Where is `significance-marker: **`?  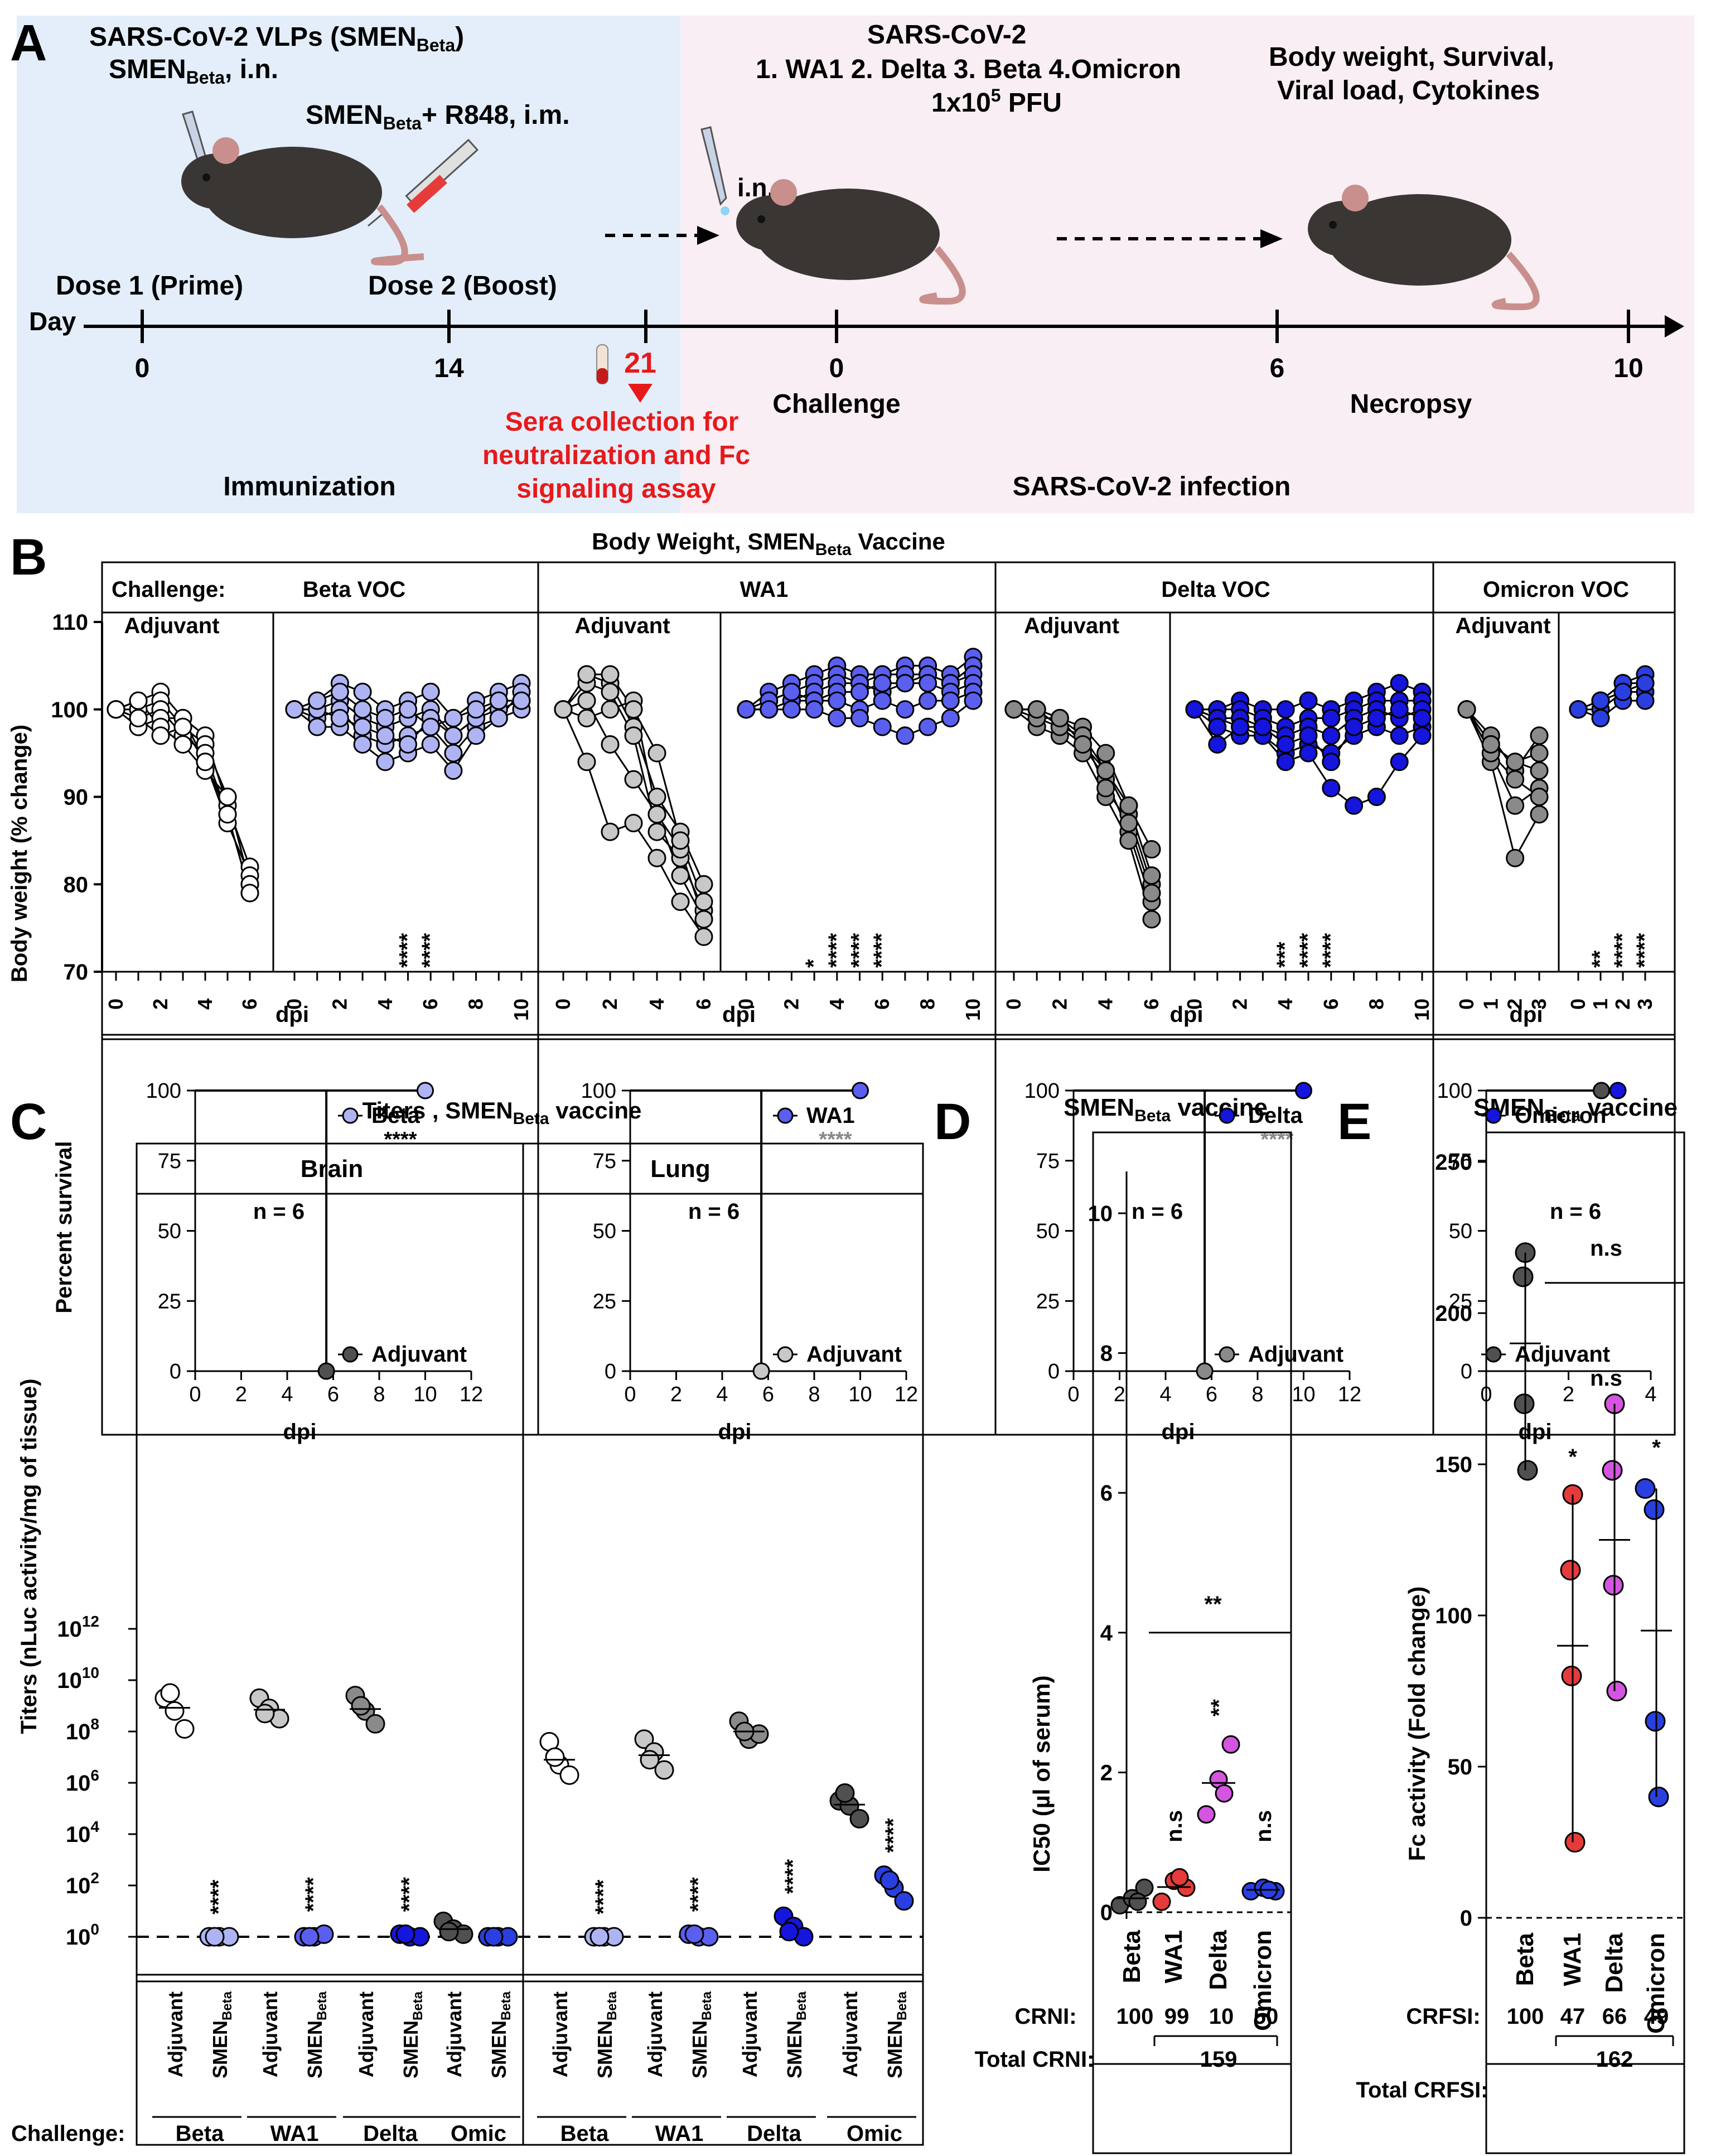
significance-marker: ** is located at coordinates (1600, 959).